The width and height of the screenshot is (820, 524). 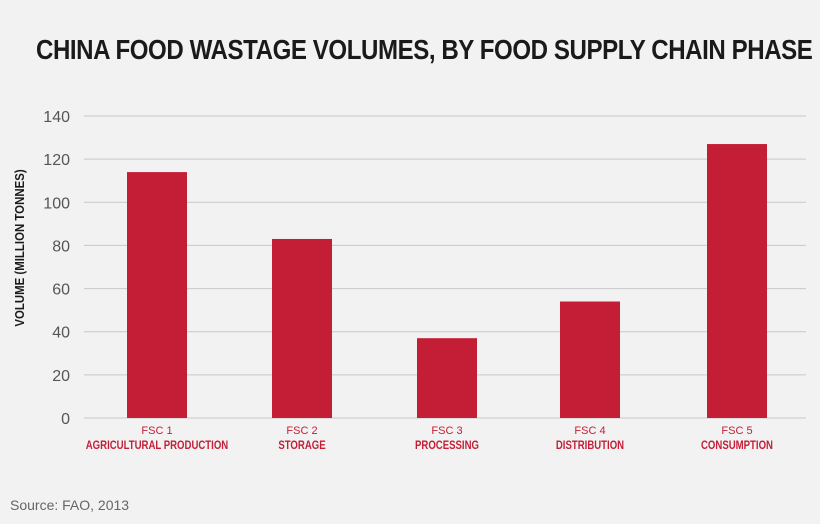 I want to click on x-category-label: DISTRIBUTION, so click(x=590, y=445).